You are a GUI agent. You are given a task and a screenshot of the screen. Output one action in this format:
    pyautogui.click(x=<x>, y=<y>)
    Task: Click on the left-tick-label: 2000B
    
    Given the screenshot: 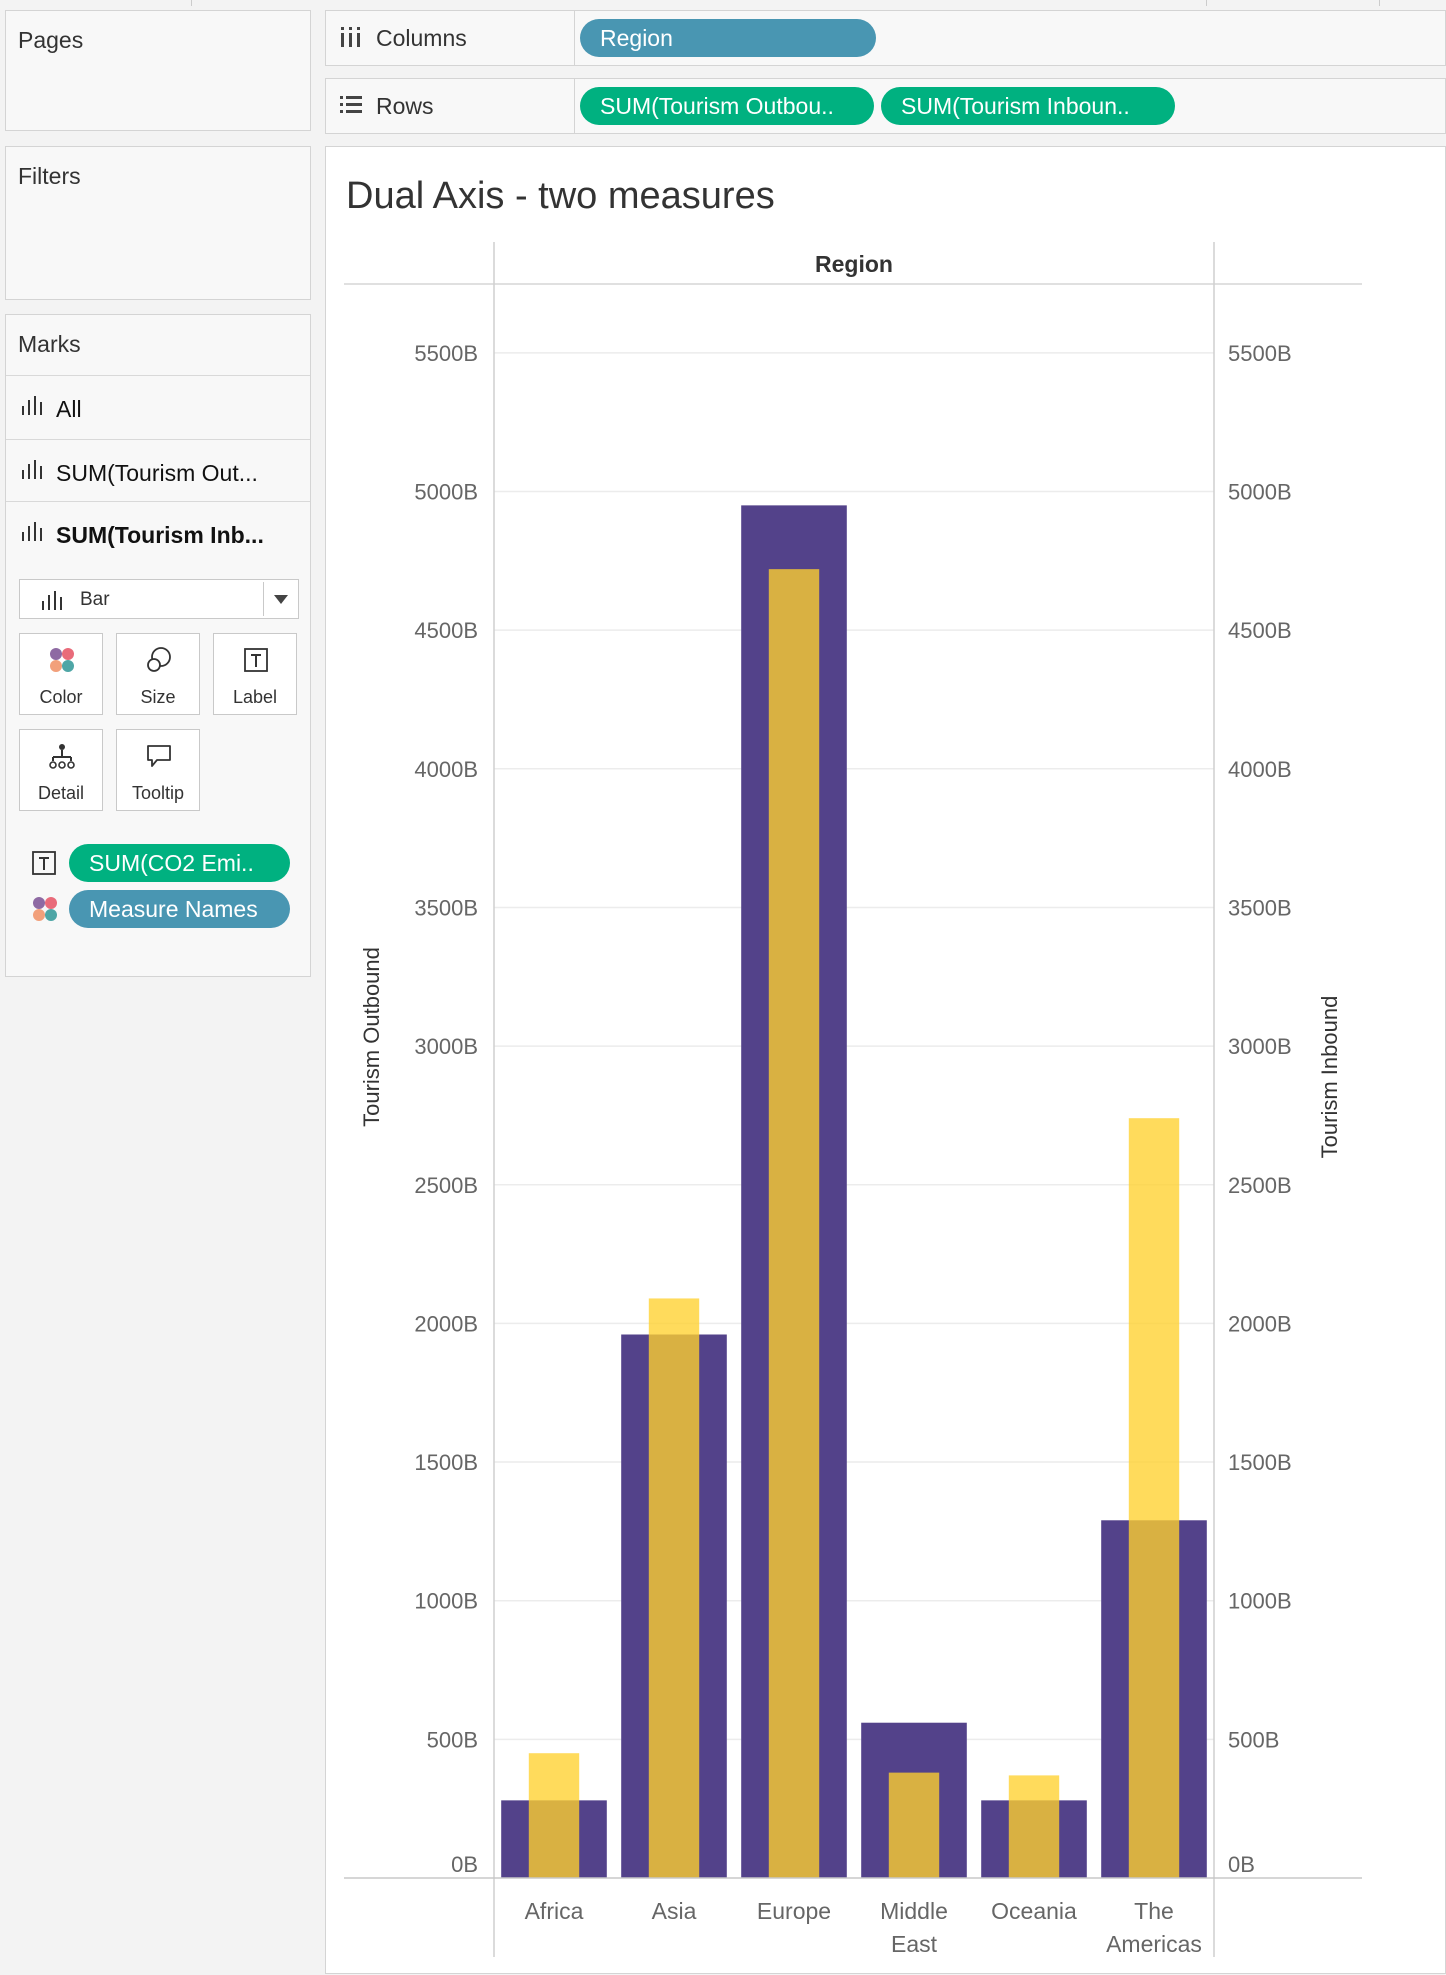 What is the action you would take?
    pyautogui.click(x=446, y=1323)
    